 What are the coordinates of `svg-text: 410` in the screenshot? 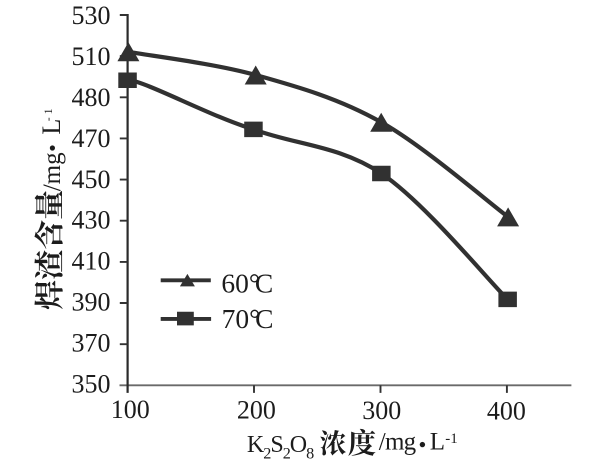 It's located at (91, 261).